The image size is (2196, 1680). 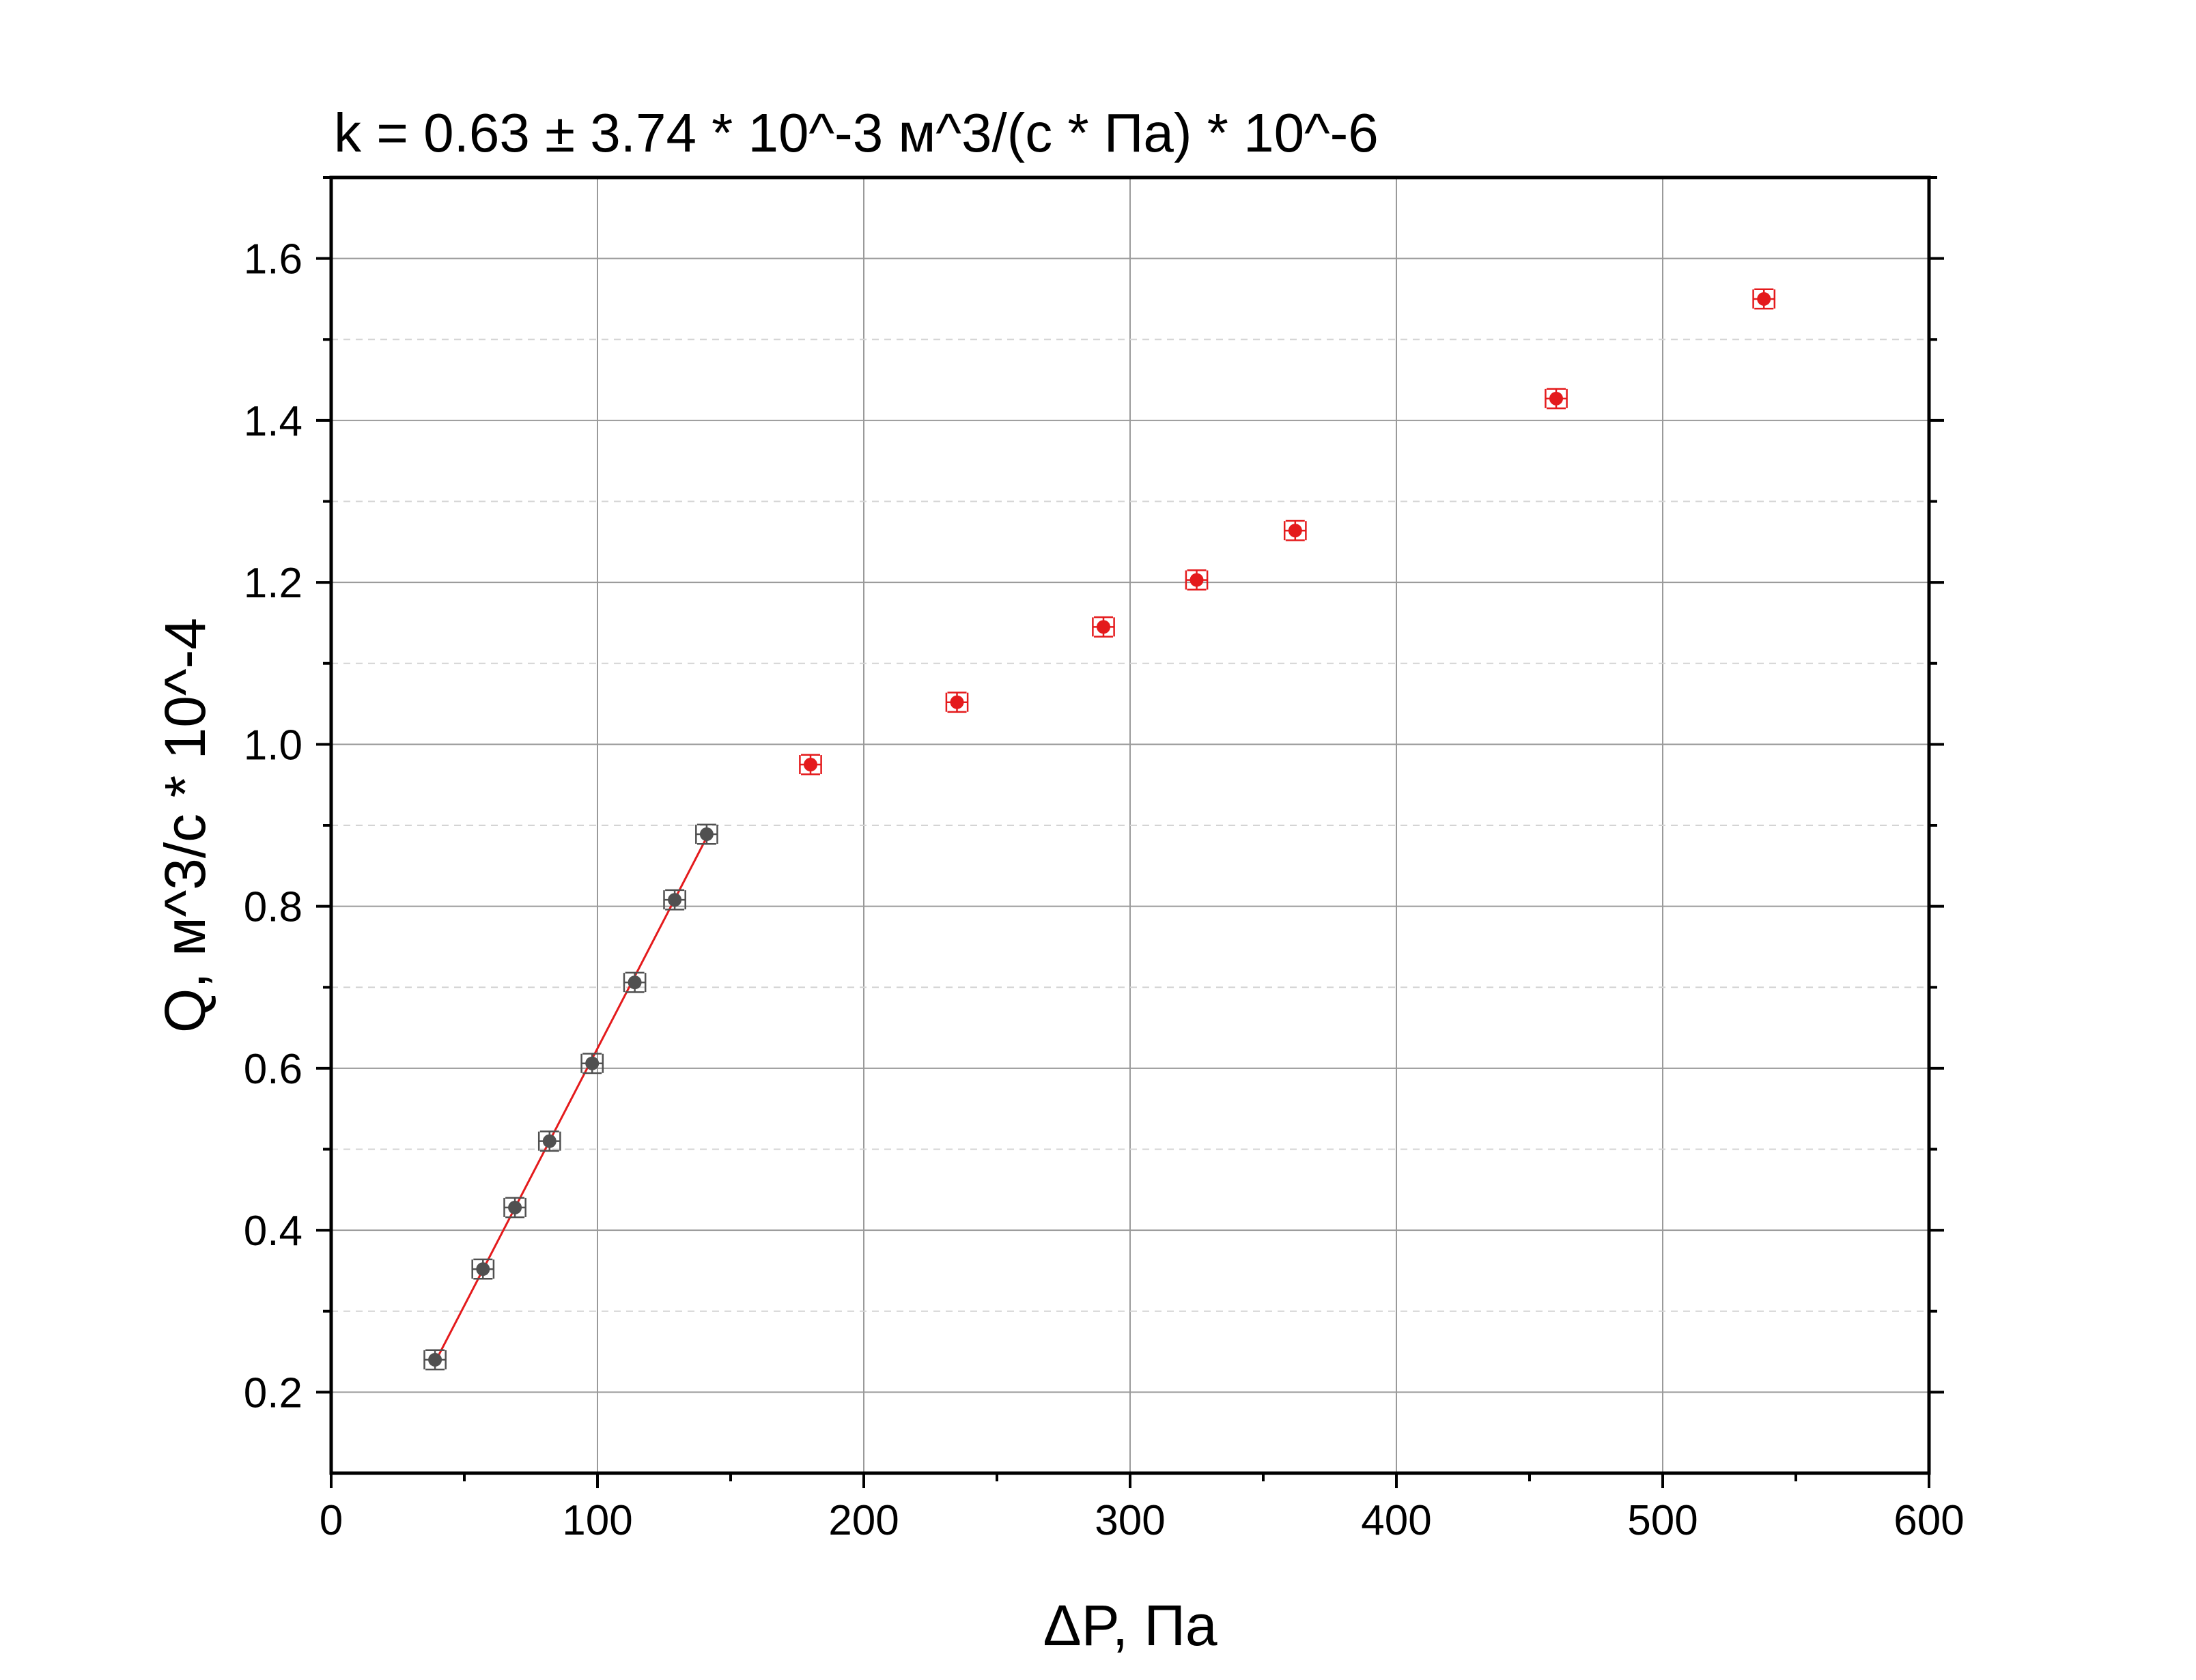 What do you see at coordinates (1929, 1520) in the screenshot?
I see `x-tick-label: 600` at bounding box center [1929, 1520].